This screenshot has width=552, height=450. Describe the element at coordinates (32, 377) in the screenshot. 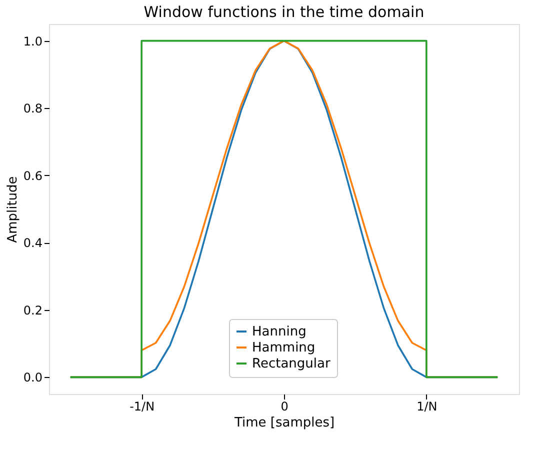

I see `y-tick-label: 0.0` at that location.